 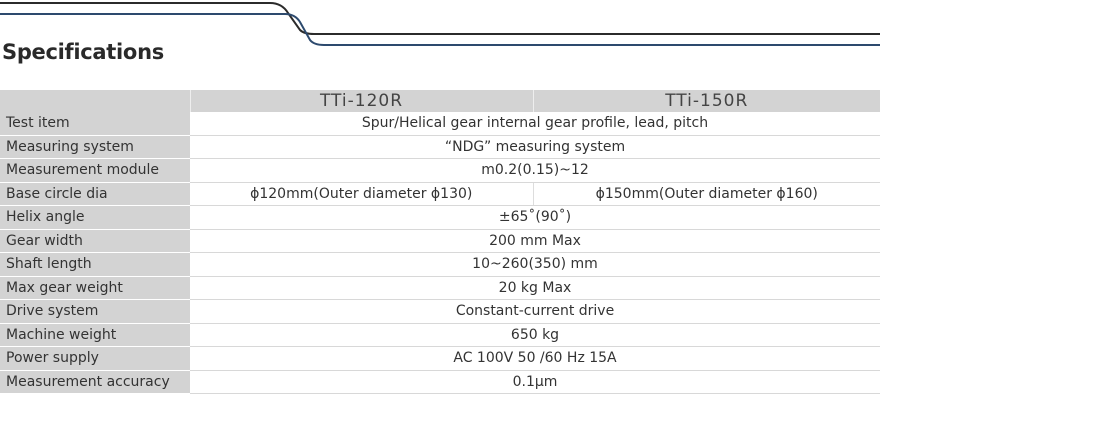 I want to click on spec-value: Constant-current drive, so click(x=535, y=311).